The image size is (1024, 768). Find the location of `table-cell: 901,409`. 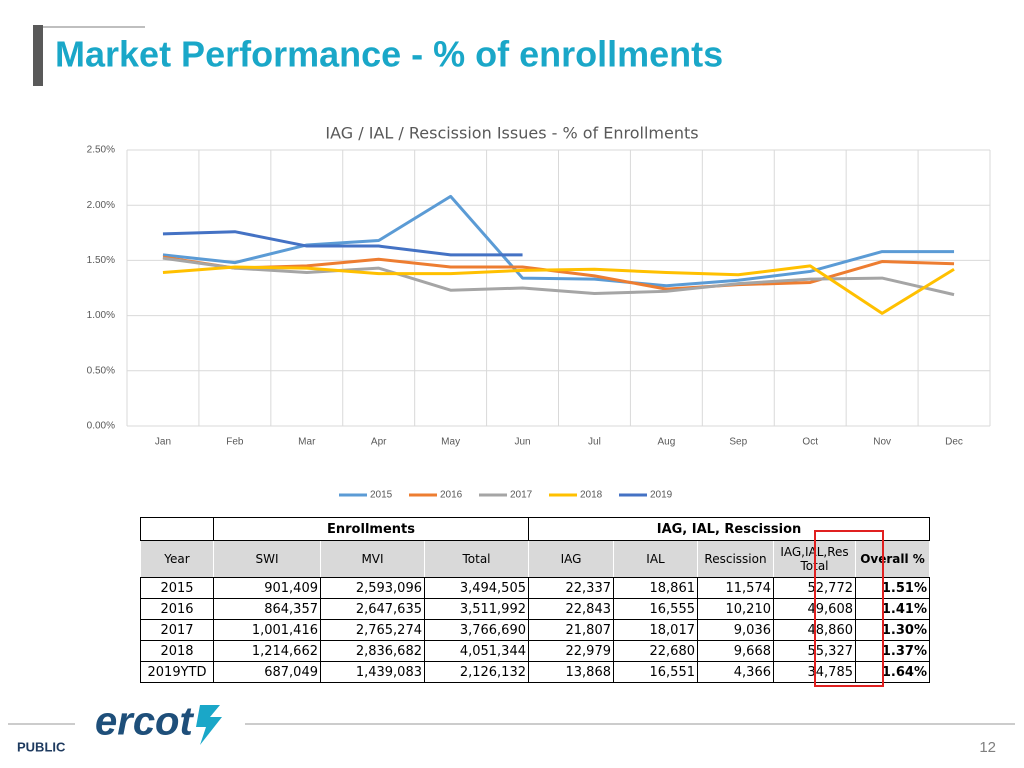

table-cell: 901,409 is located at coordinates (267, 588).